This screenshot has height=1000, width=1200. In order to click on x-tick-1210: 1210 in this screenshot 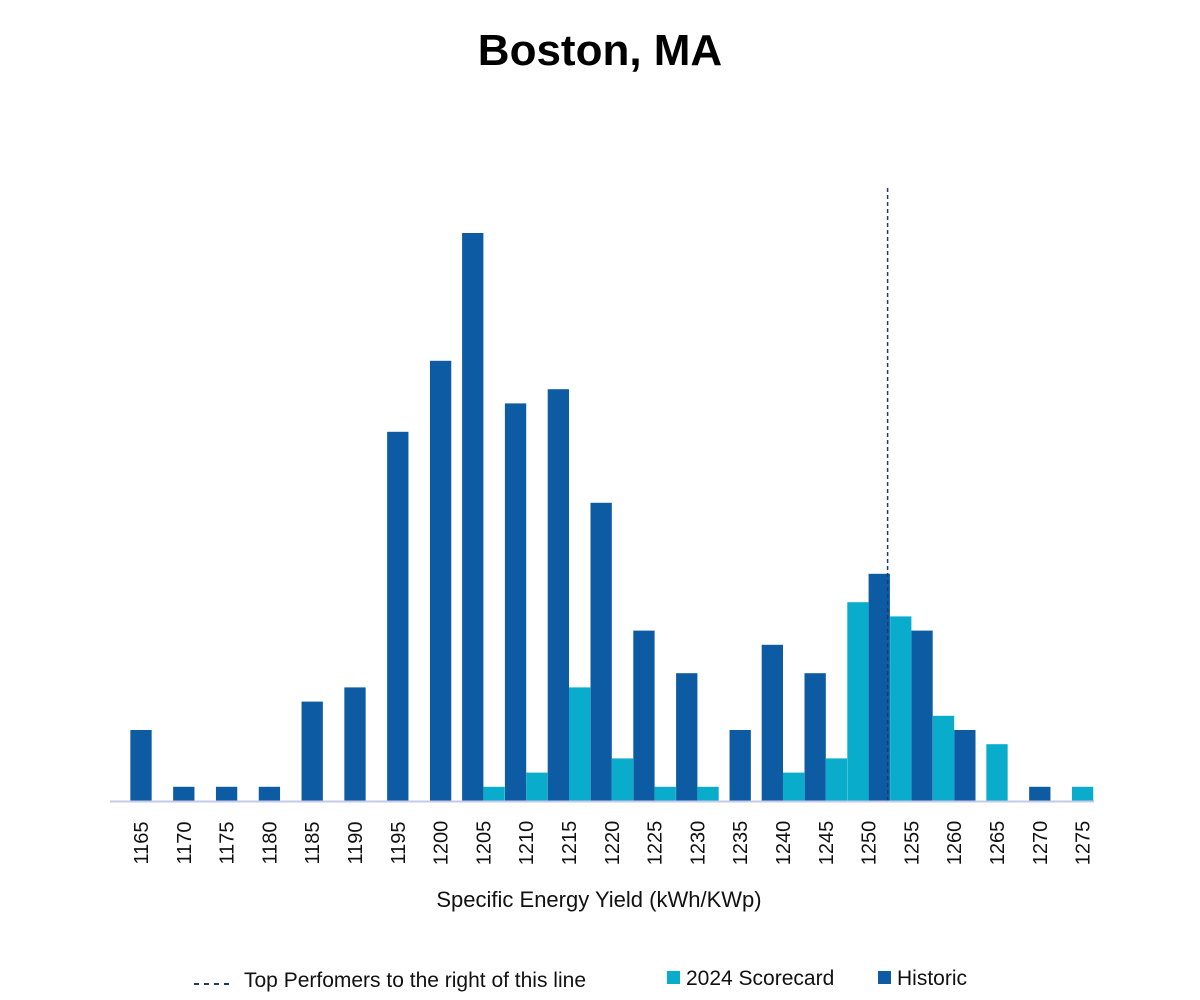, I will do `click(527, 843)`.